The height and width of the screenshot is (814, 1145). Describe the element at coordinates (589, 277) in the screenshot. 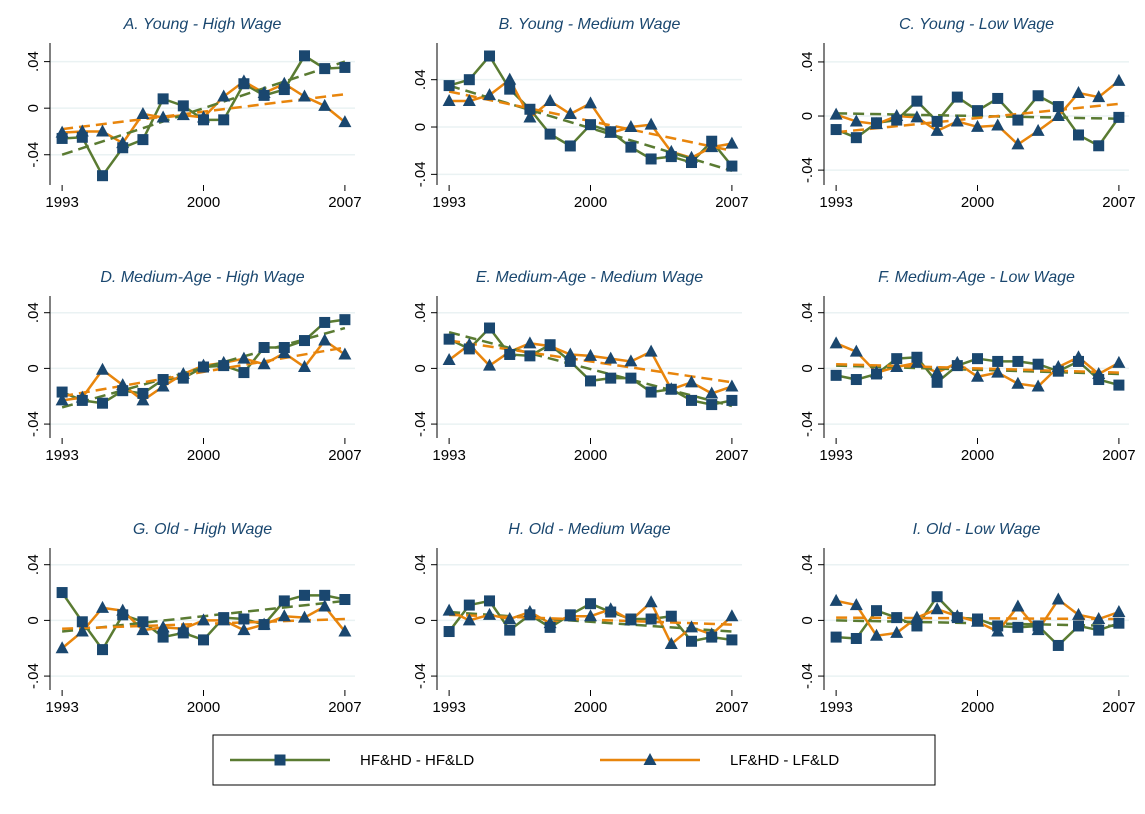

I see `panel-title: E. Medium-Age - Medium Wage` at that location.